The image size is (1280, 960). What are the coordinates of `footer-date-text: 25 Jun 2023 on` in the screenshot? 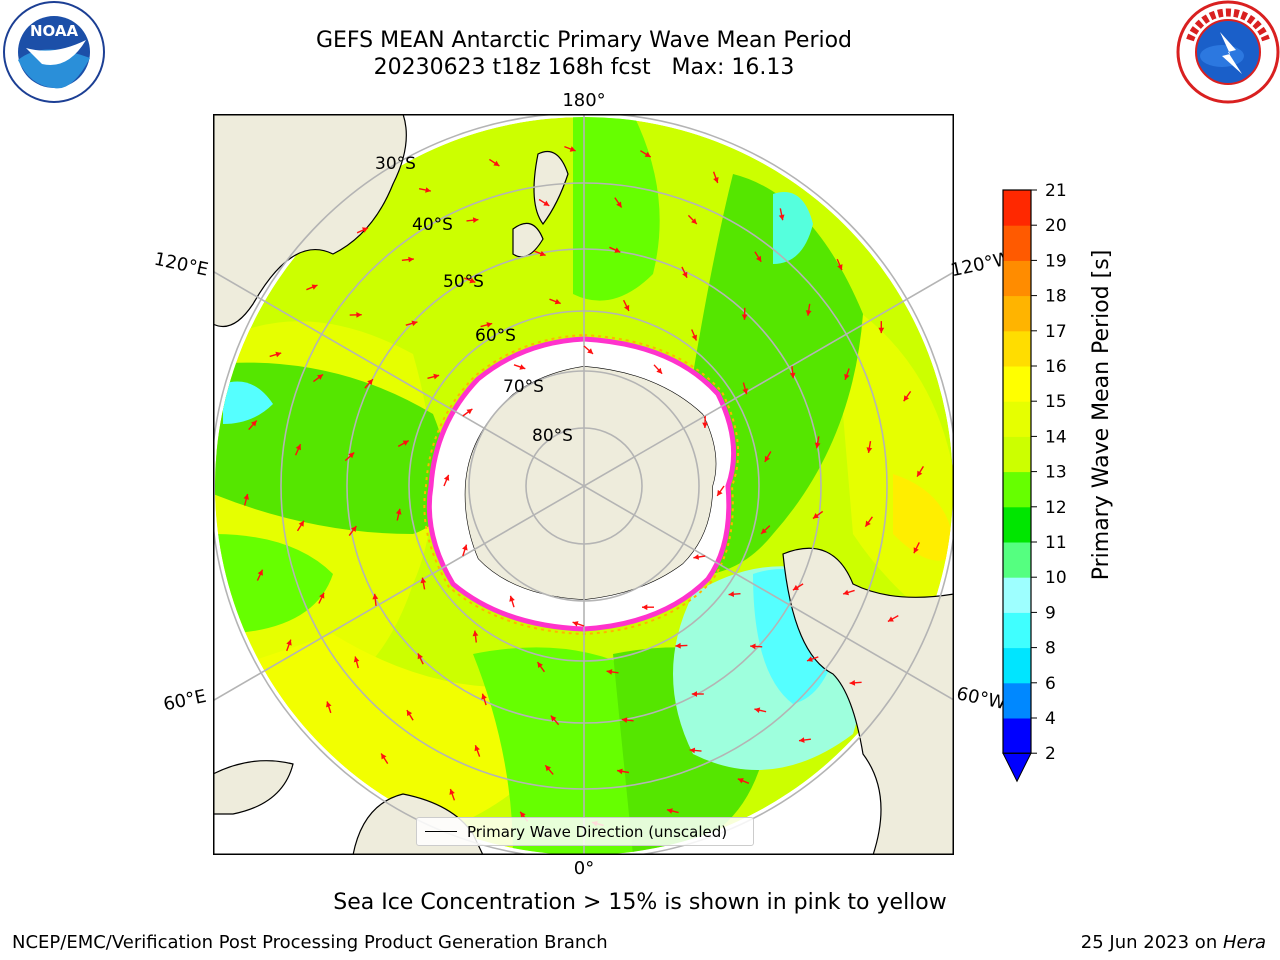 It's located at (1151, 942).